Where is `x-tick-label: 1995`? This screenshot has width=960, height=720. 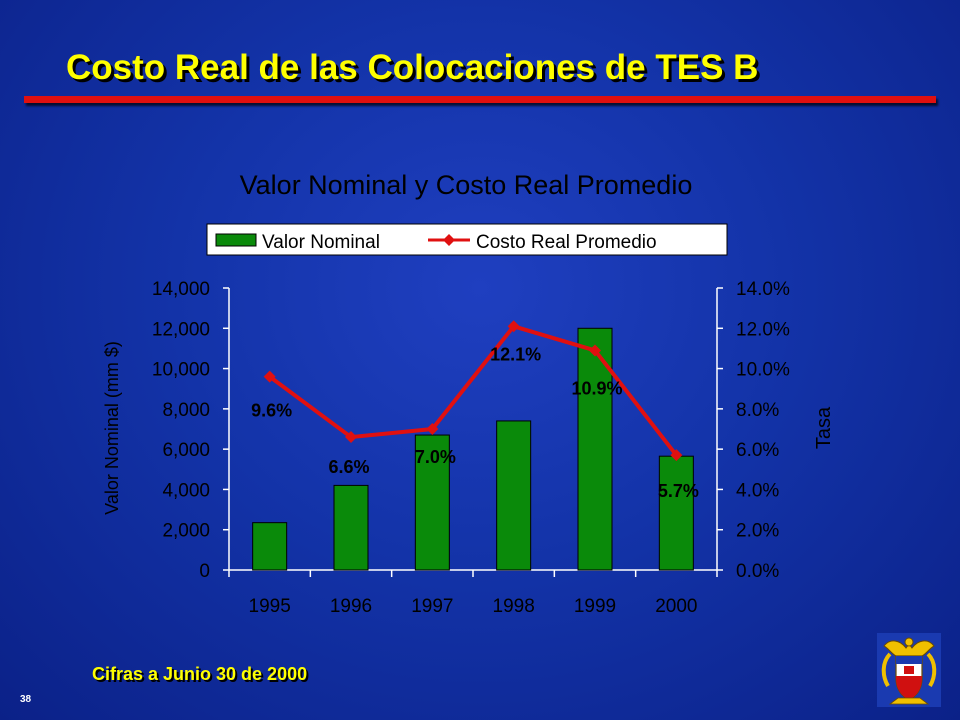 x-tick-label: 1995 is located at coordinates (270, 606).